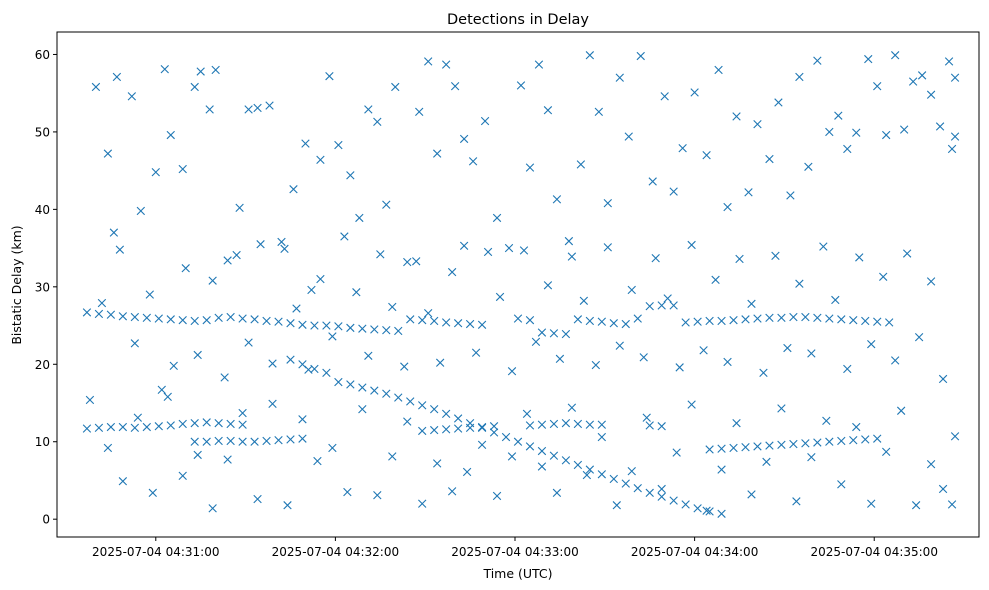  Describe the element at coordinates (155, 552) in the screenshot. I see `x-tick-label: 2025-07-04 04:31:00` at that location.